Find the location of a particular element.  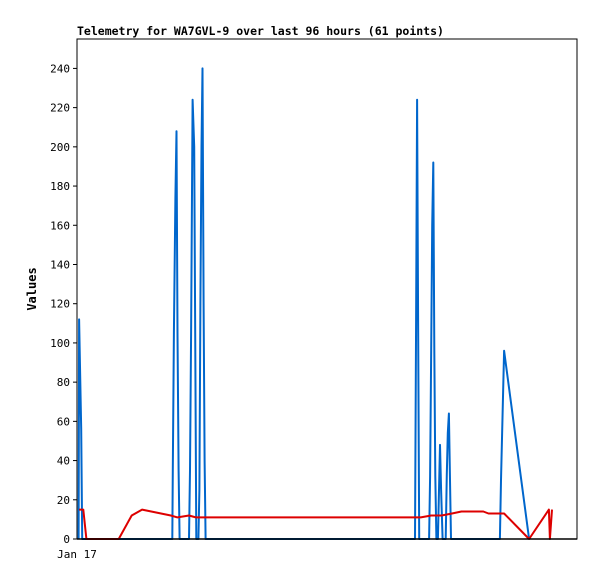

y-axis-ticks: 0 20 40 60 80 100 120 140 160 180 200 220 240 is located at coordinates (63, 304).